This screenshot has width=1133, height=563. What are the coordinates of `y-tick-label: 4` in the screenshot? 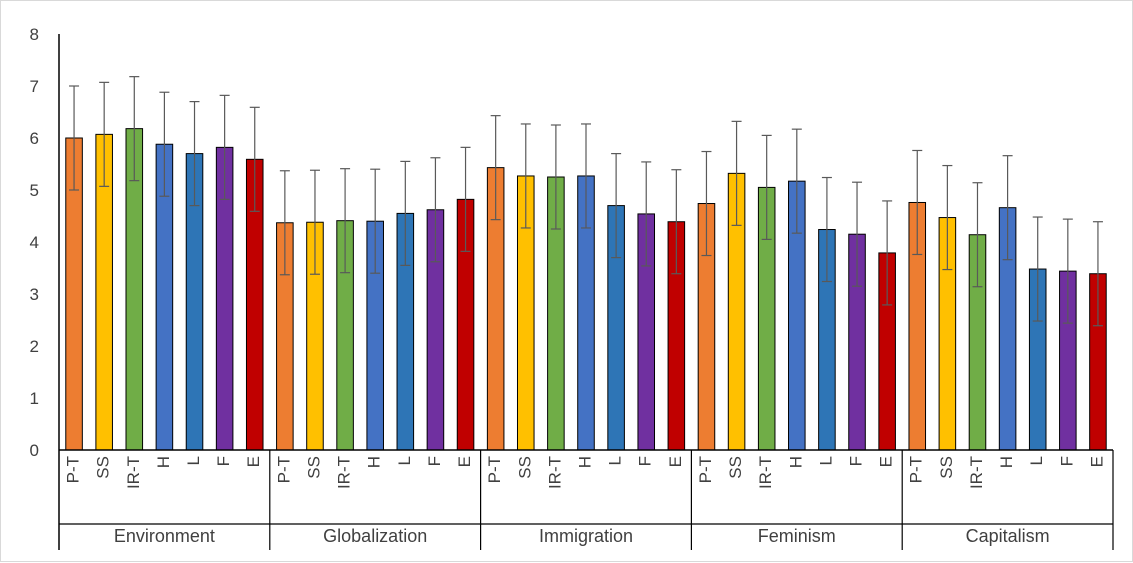 It's located at (34, 242).